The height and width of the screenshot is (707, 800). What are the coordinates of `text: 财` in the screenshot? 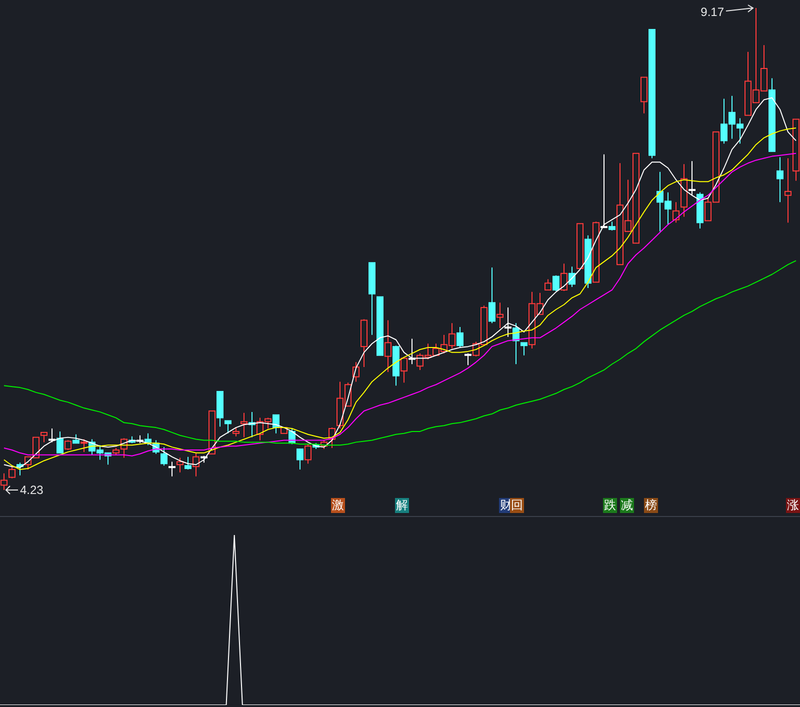 It's located at (506, 505).